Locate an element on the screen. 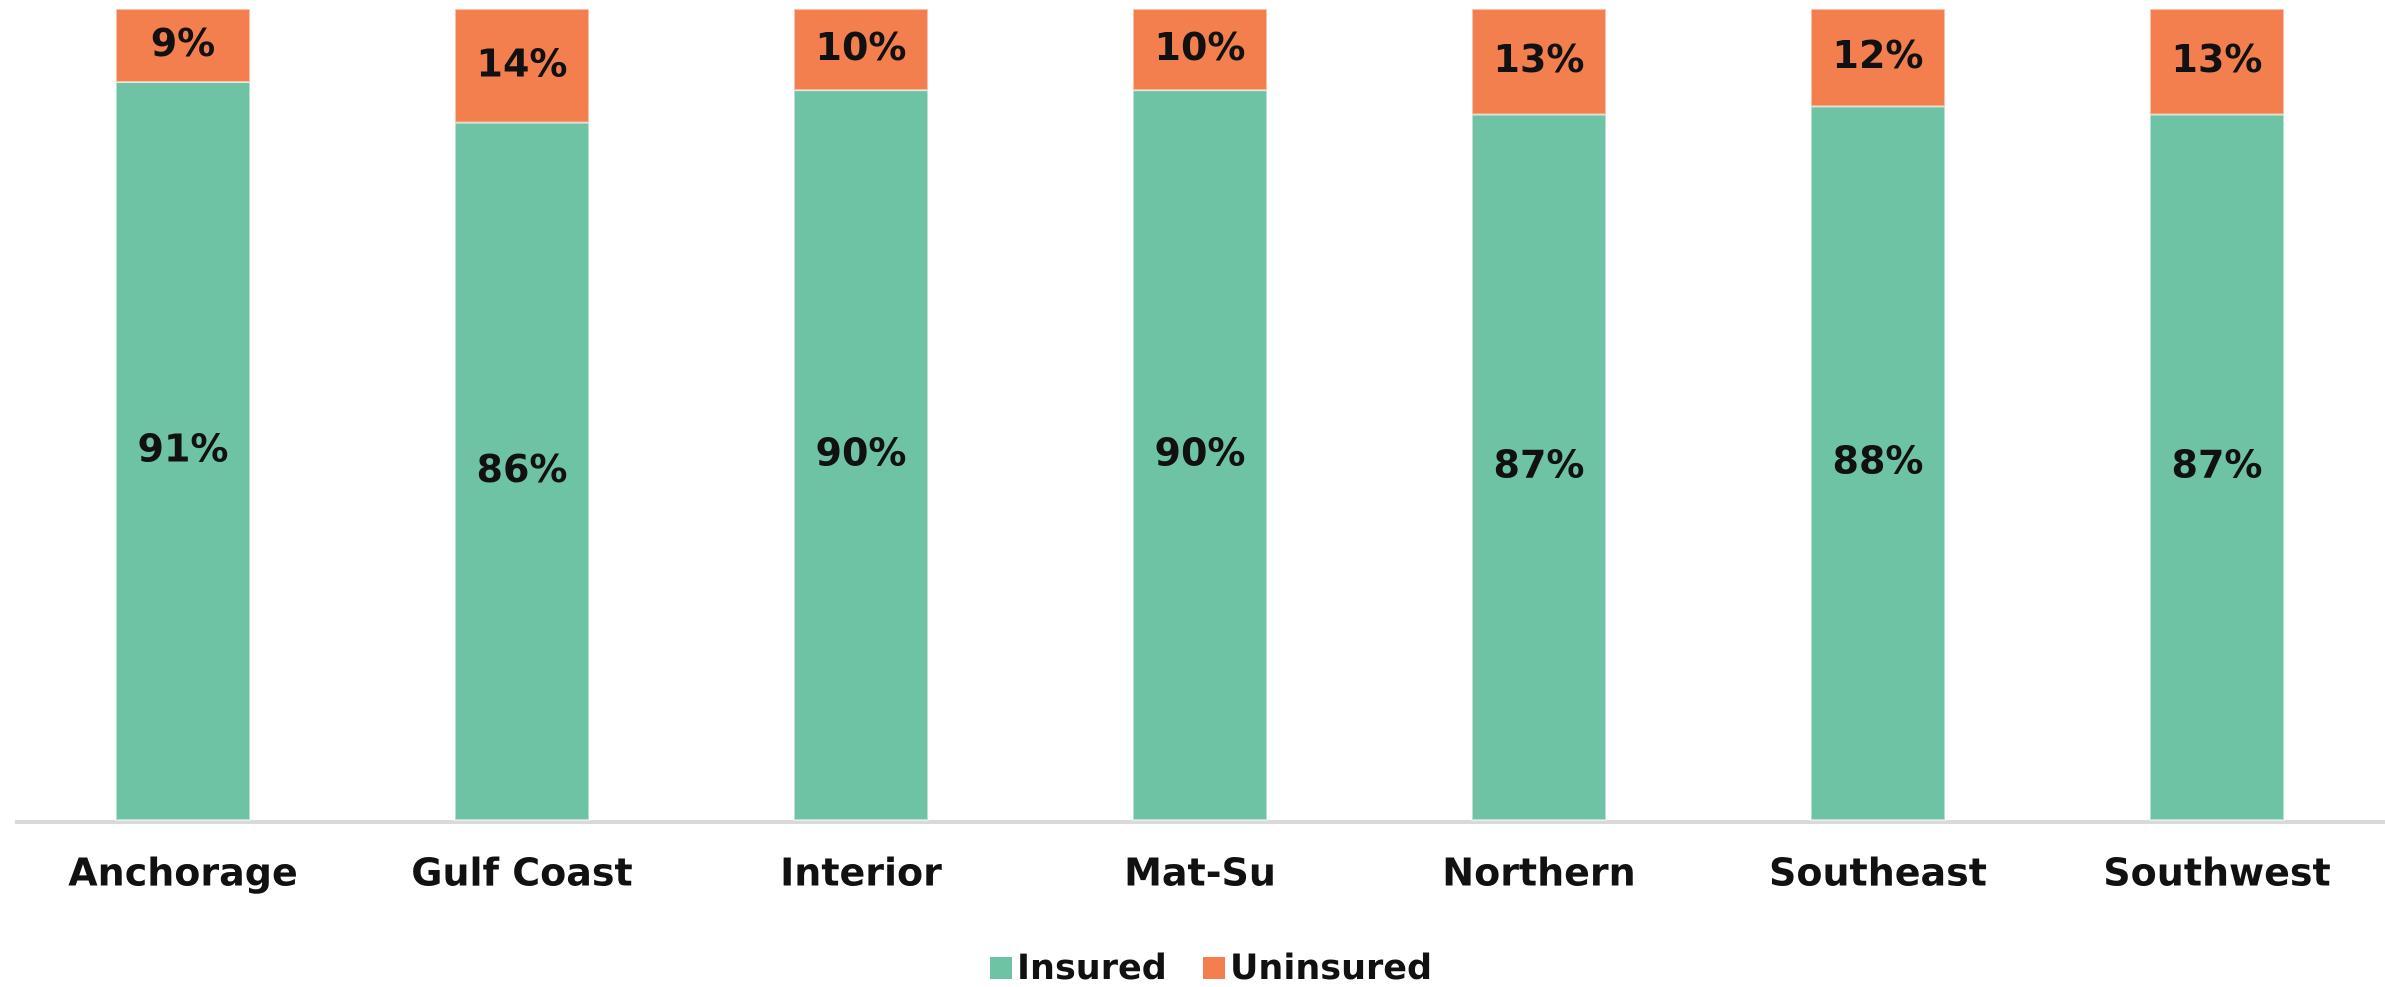 This screenshot has height=987, width=2385. x-tick-label: Southwest is located at coordinates (2216, 873).